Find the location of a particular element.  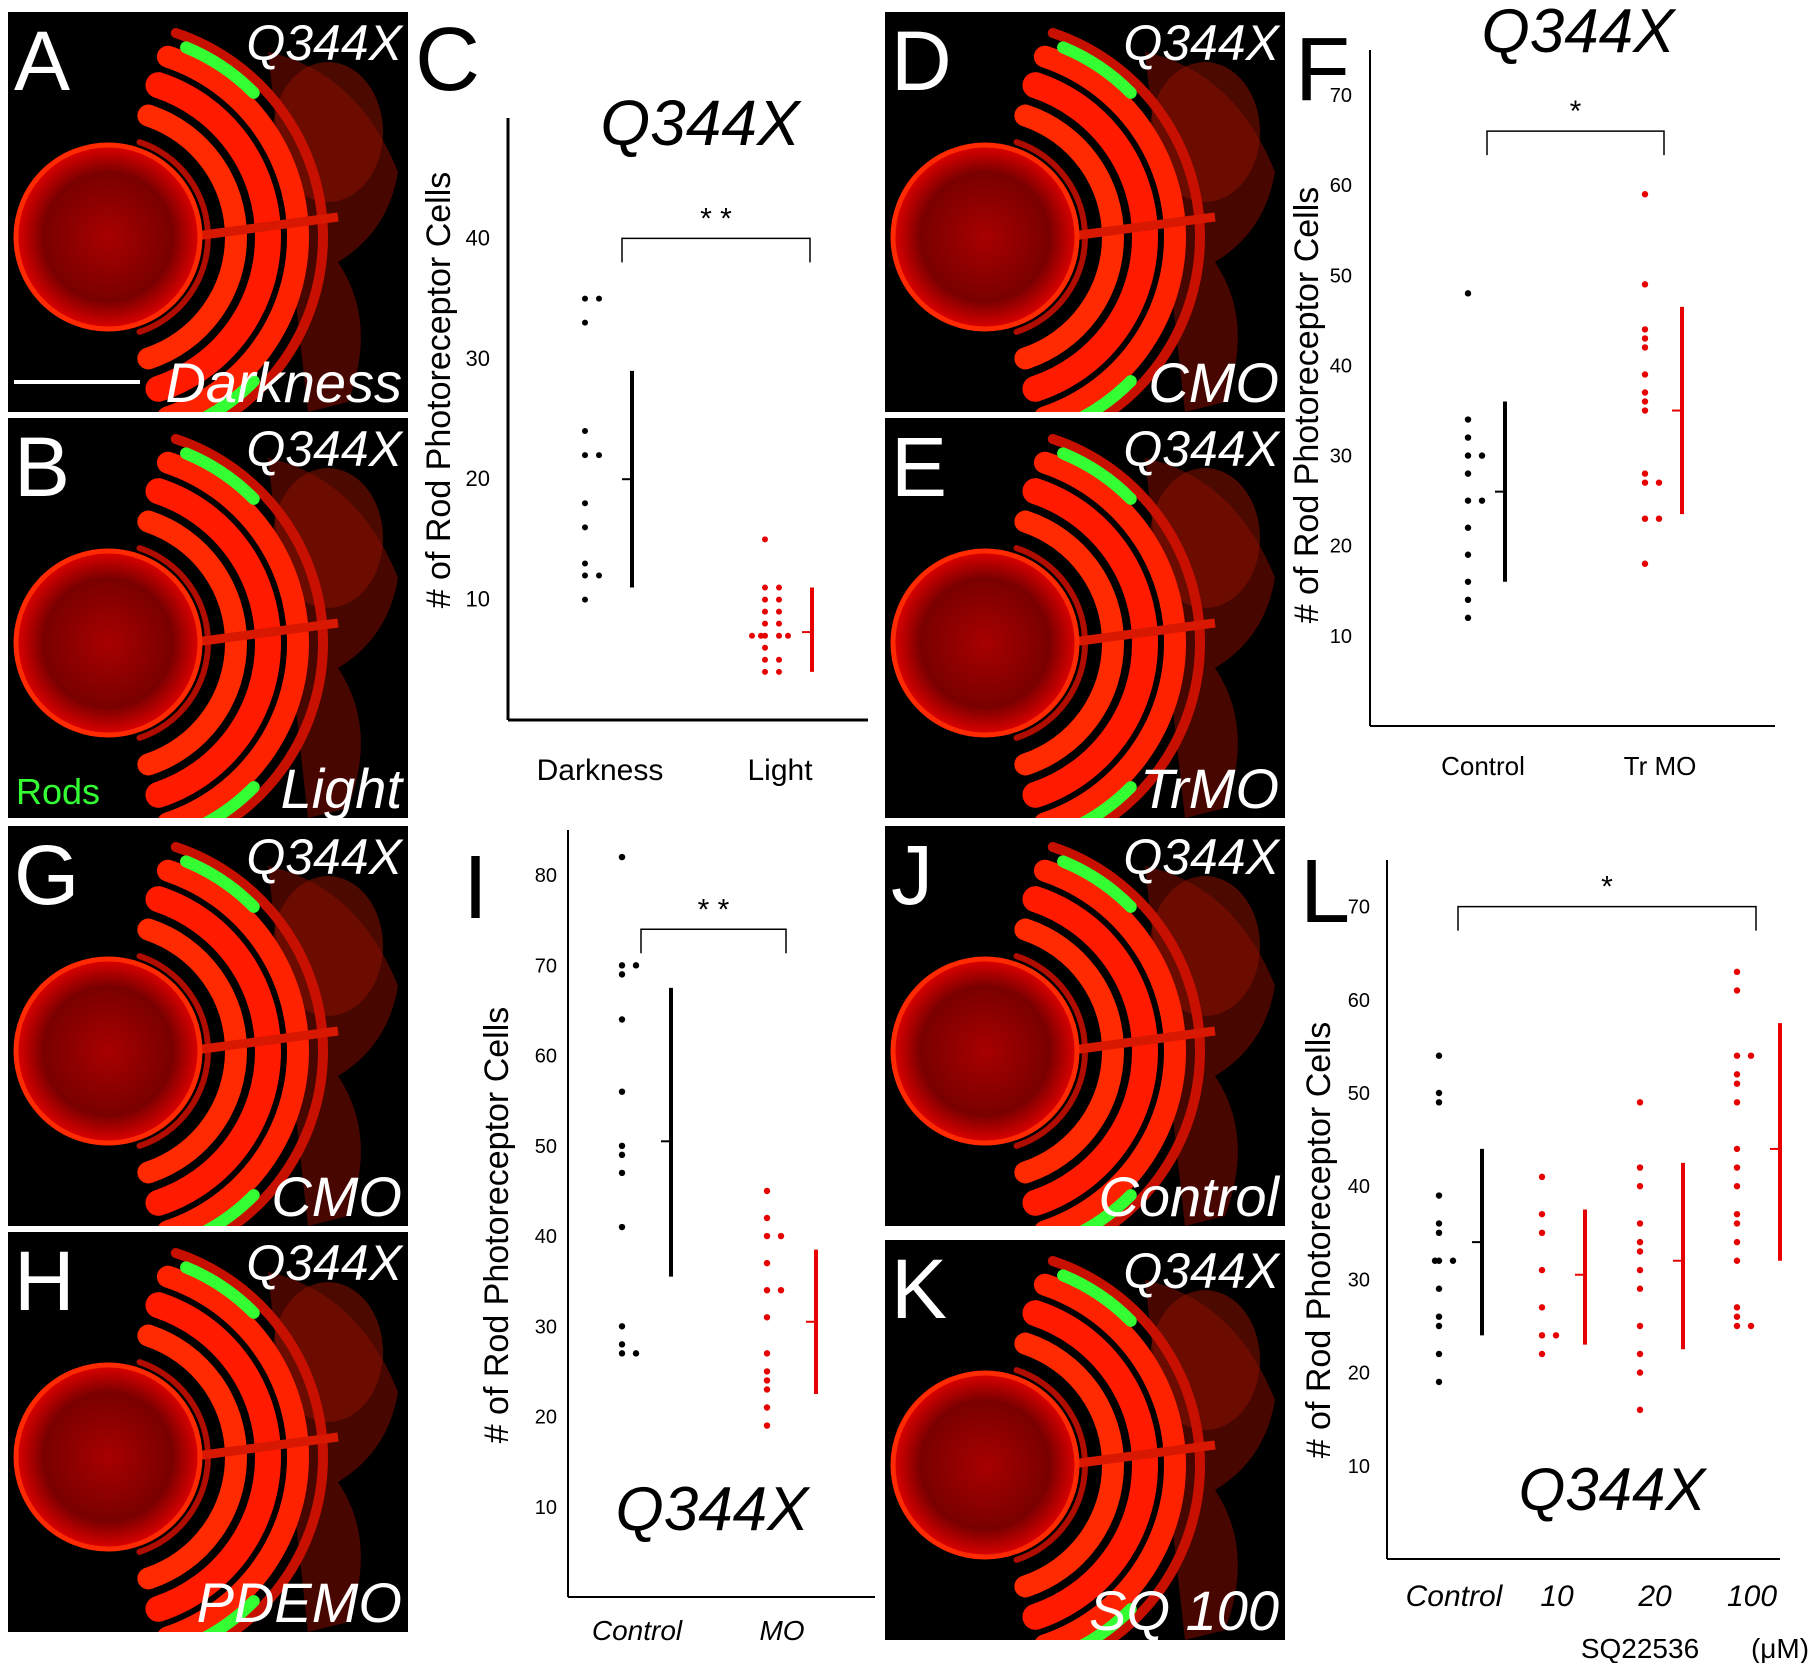

x-category-label: Tr MO is located at coordinates (1660, 766).